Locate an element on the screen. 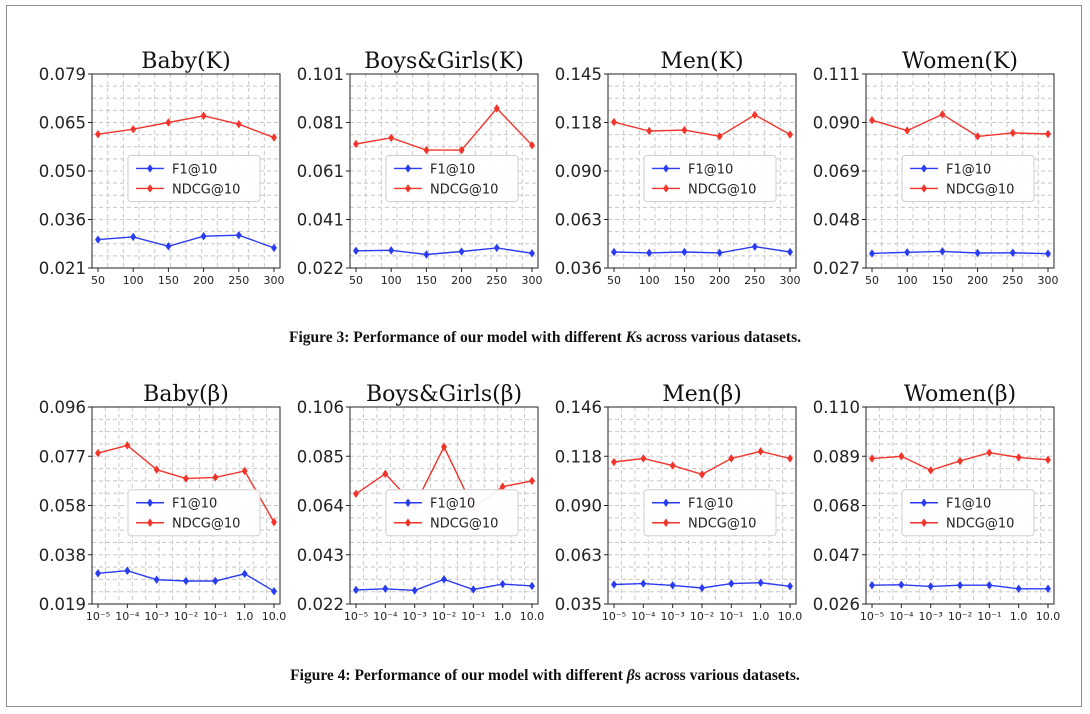 This screenshot has width=1090, height=714. chart-title: Men(K) is located at coordinates (701, 61).